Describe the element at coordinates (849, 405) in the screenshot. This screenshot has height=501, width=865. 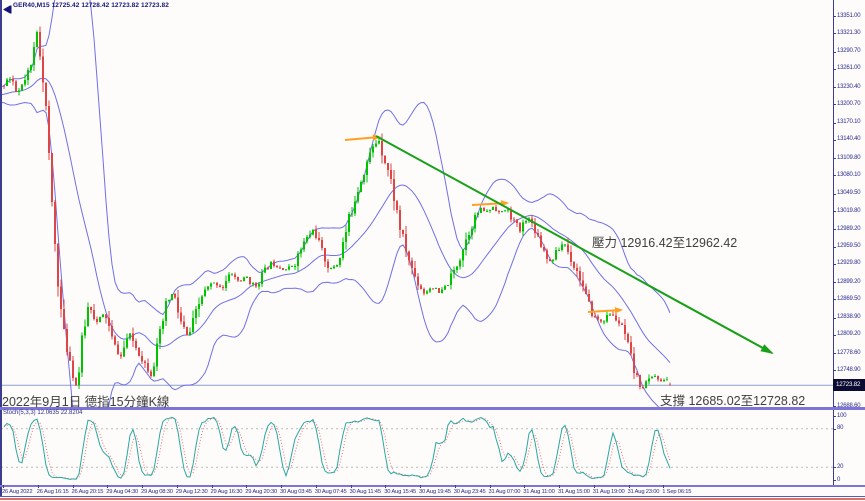
I see `price-axis-label: 12688.60` at that location.